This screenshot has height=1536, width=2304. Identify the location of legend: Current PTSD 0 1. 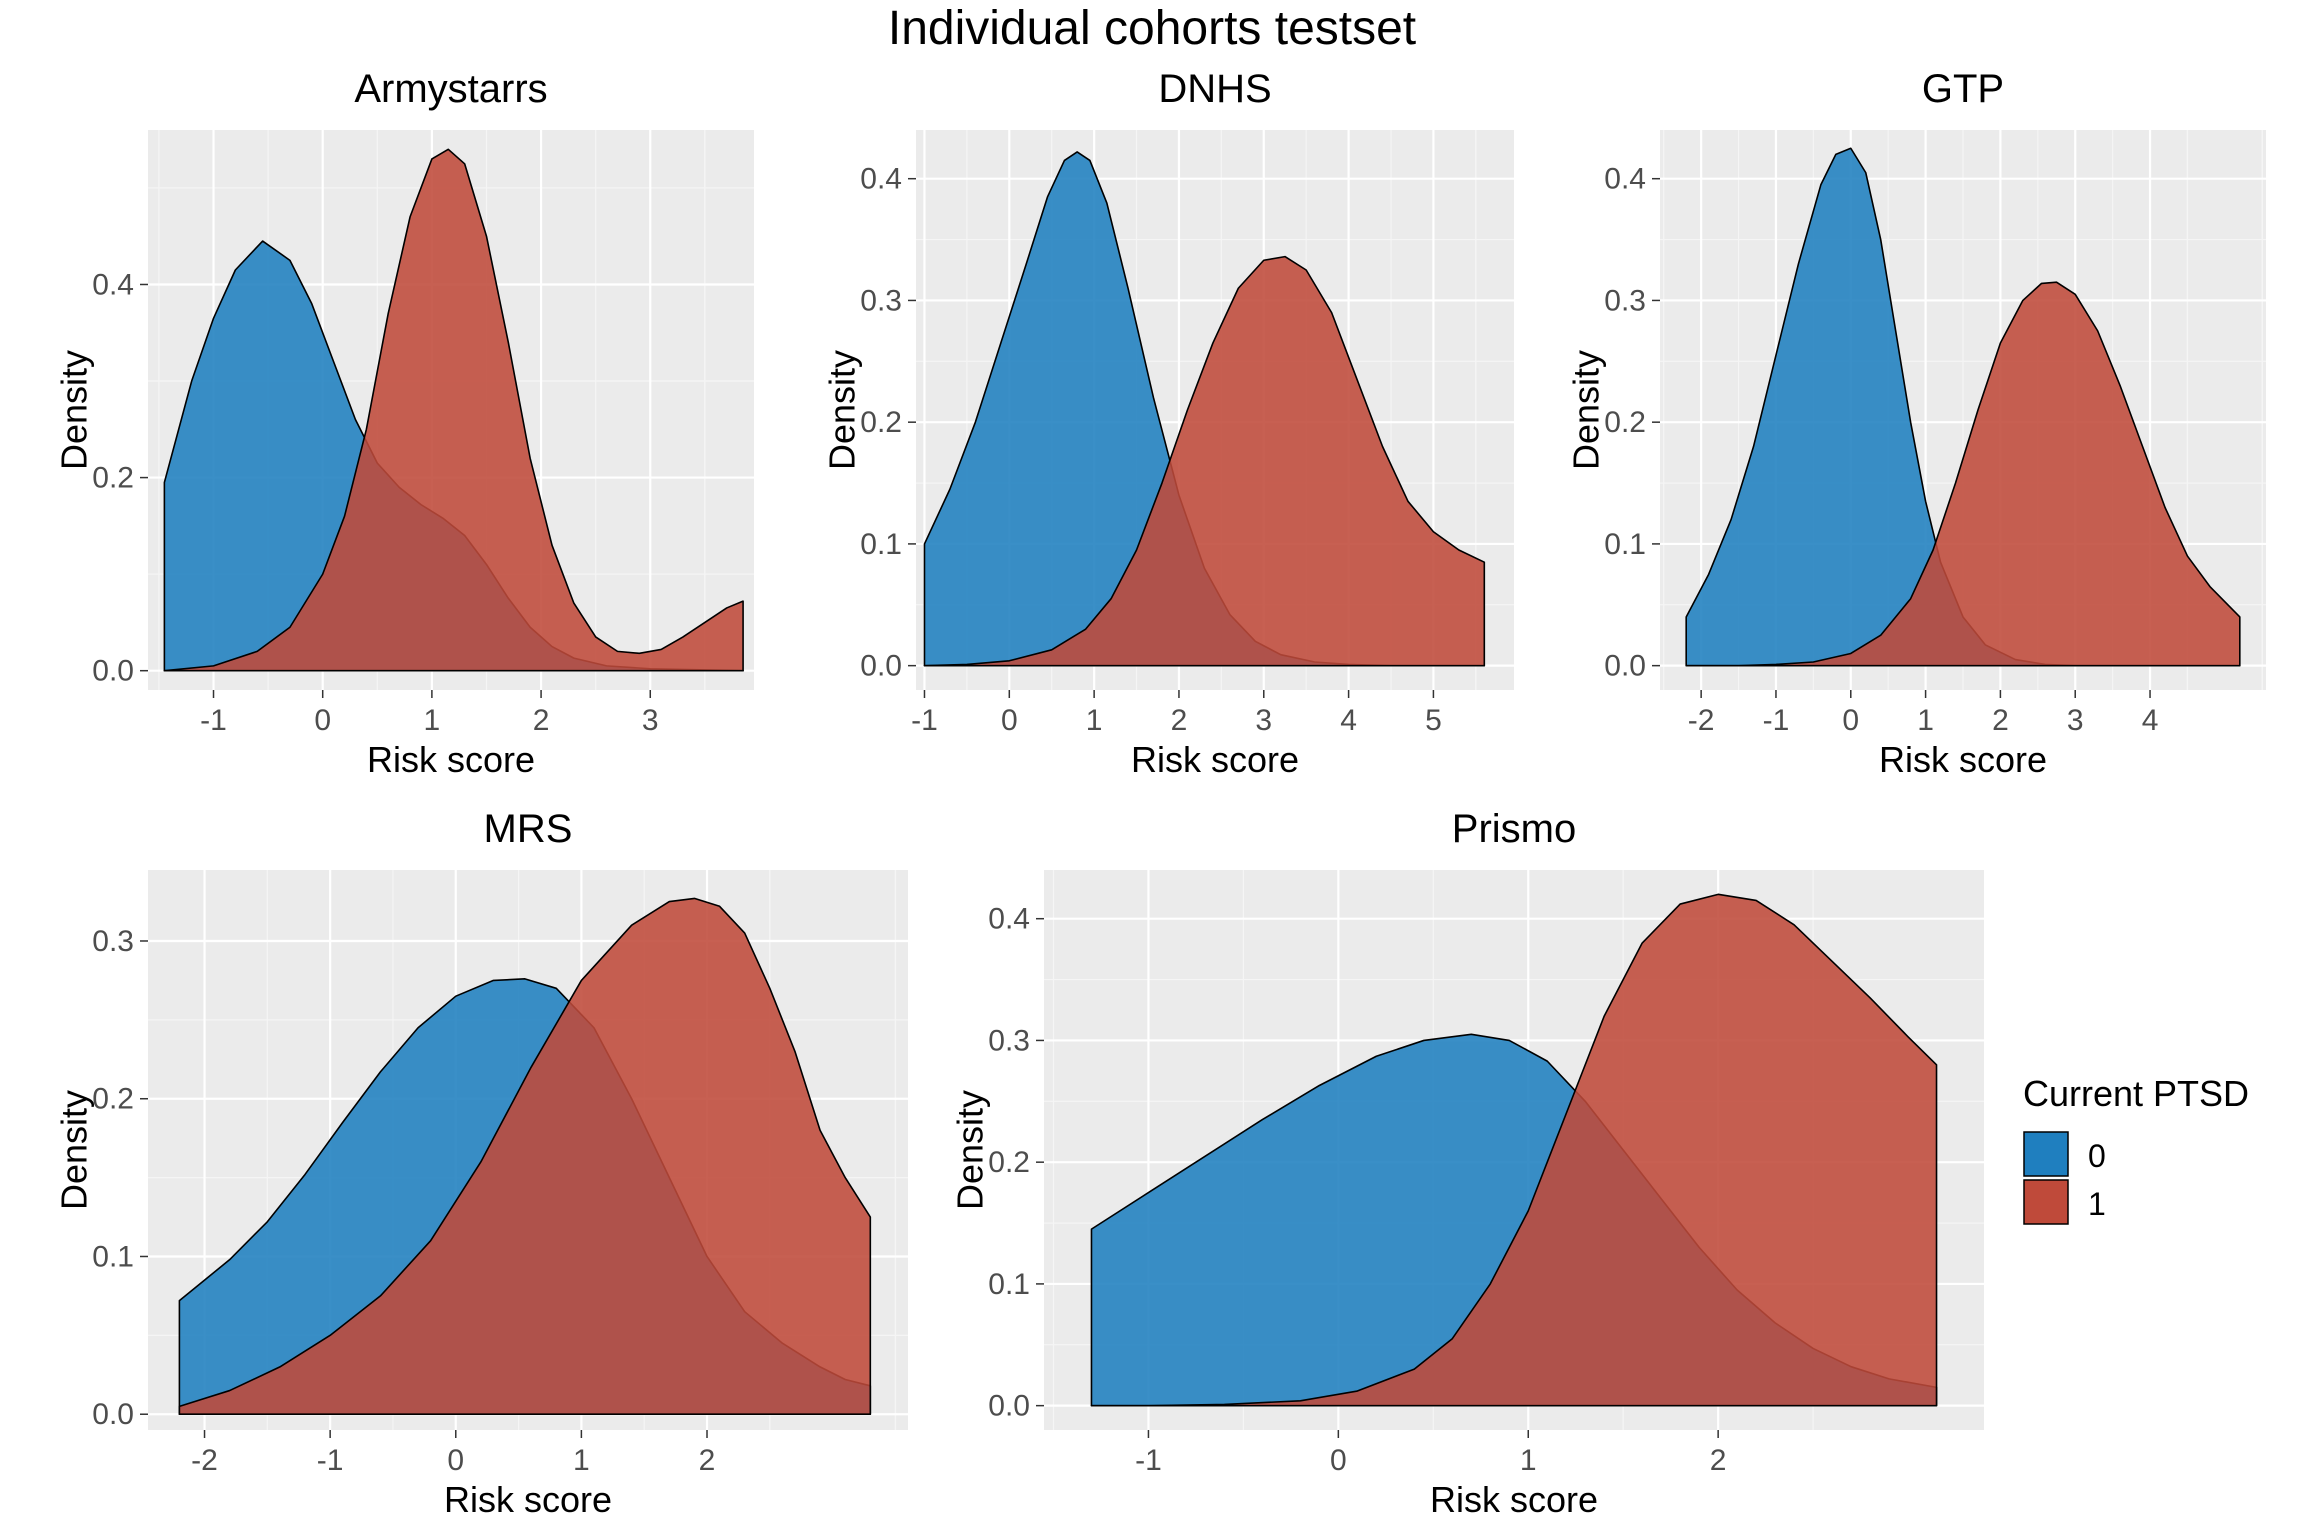
(2136, 1149).